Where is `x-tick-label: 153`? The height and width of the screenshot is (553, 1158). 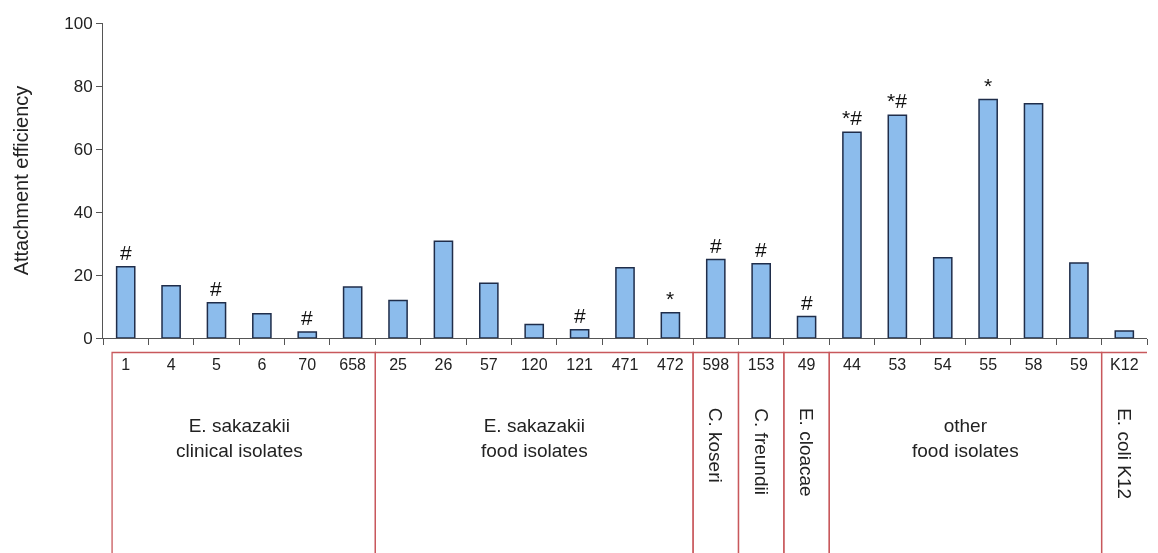 x-tick-label: 153 is located at coordinates (761, 365).